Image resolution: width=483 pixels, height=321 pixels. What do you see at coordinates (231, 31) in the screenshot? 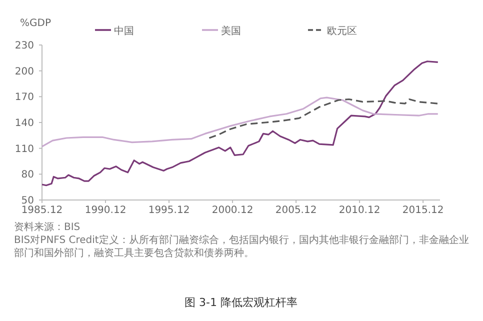
I see `legend-label: 美国` at bounding box center [231, 31].